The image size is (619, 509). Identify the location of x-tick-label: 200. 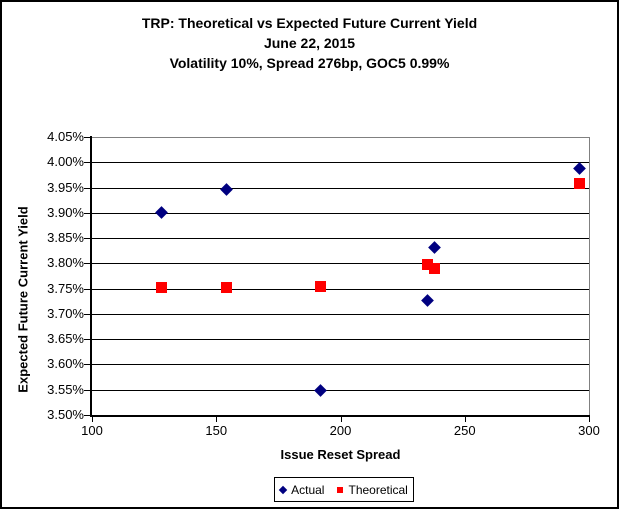
(340, 430).